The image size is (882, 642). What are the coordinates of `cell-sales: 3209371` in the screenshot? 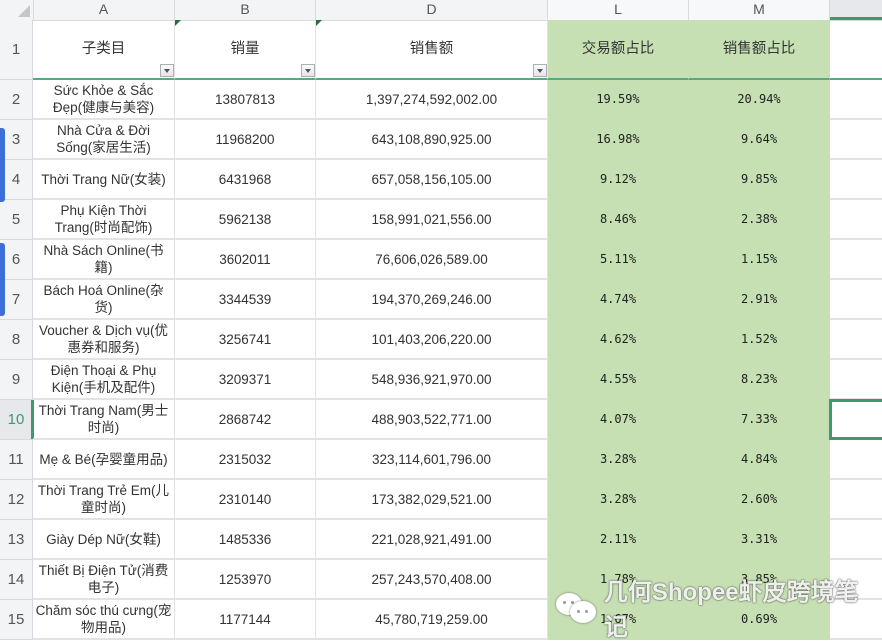 It's located at (245, 380).